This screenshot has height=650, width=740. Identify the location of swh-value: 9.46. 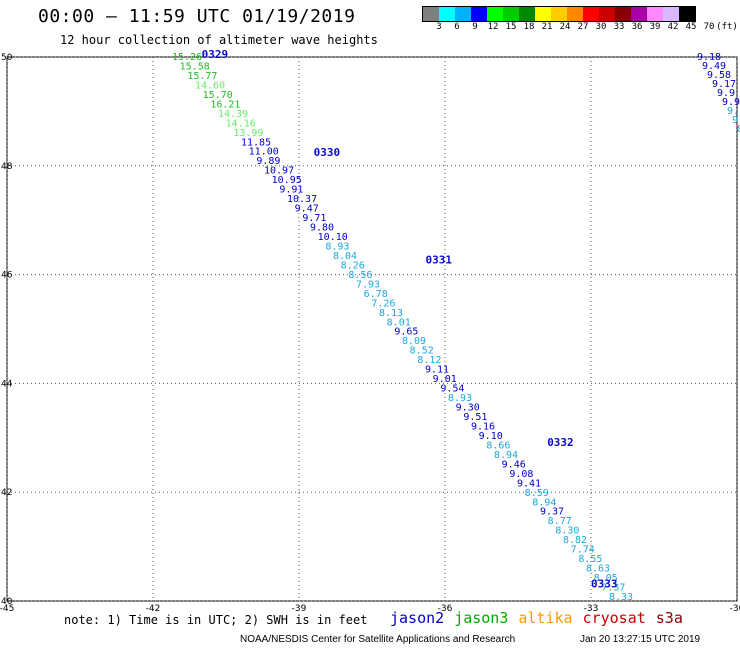
(514, 464).